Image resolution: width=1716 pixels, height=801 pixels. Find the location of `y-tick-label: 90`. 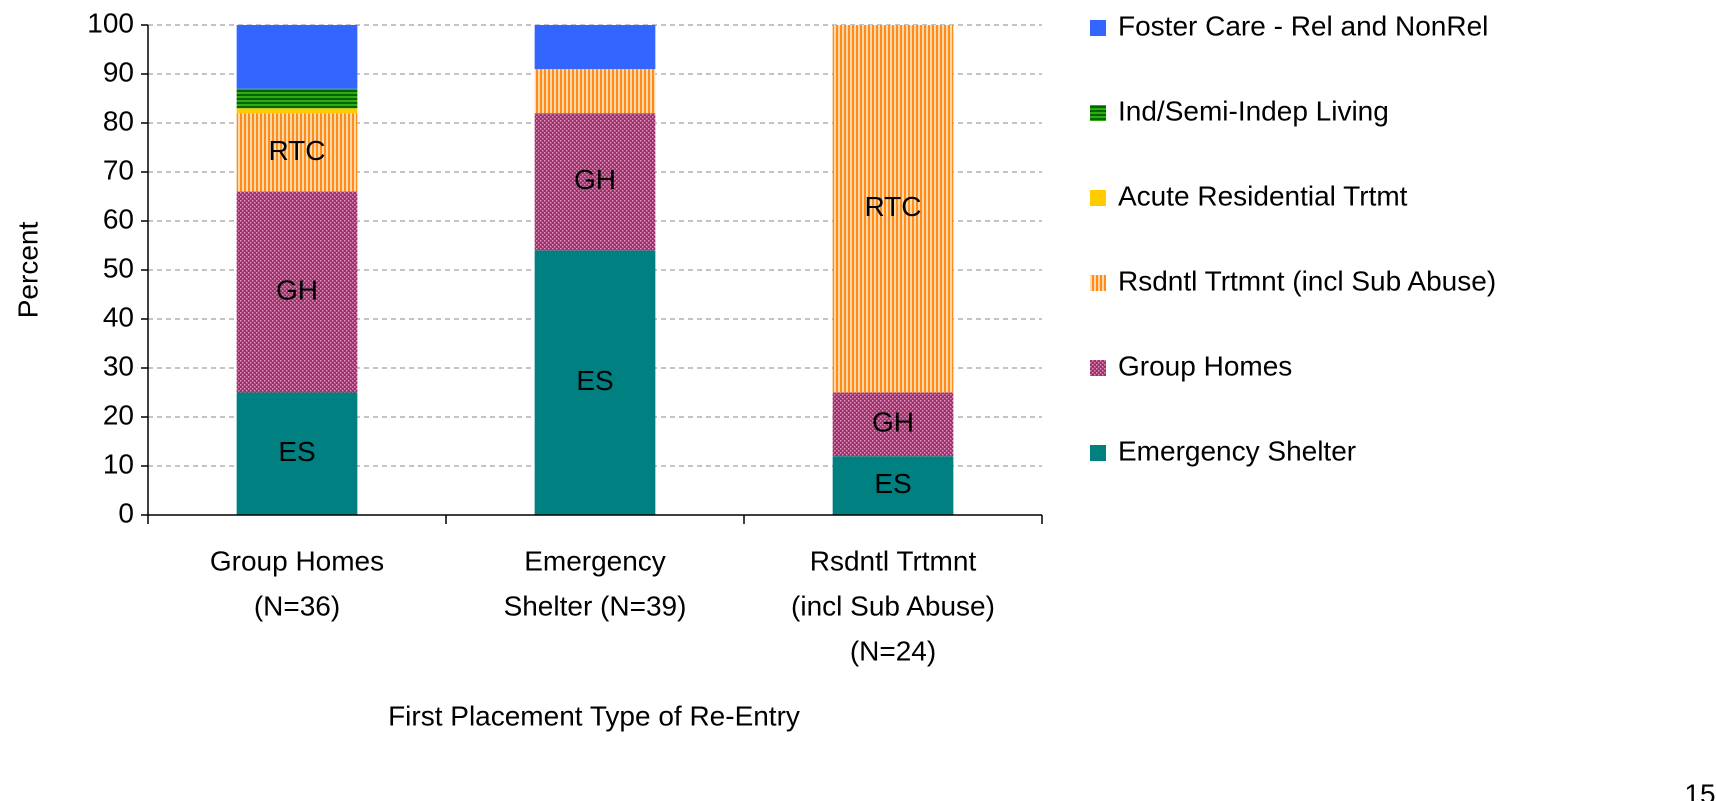

y-tick-label: 90 is located at coordinates (118, 71).